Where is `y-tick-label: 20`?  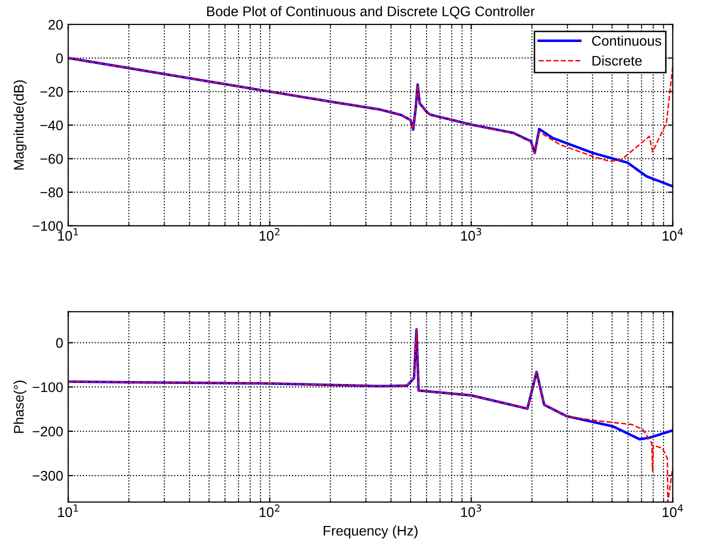 y-tick-label: 20 is located at coordinates (55, 25).